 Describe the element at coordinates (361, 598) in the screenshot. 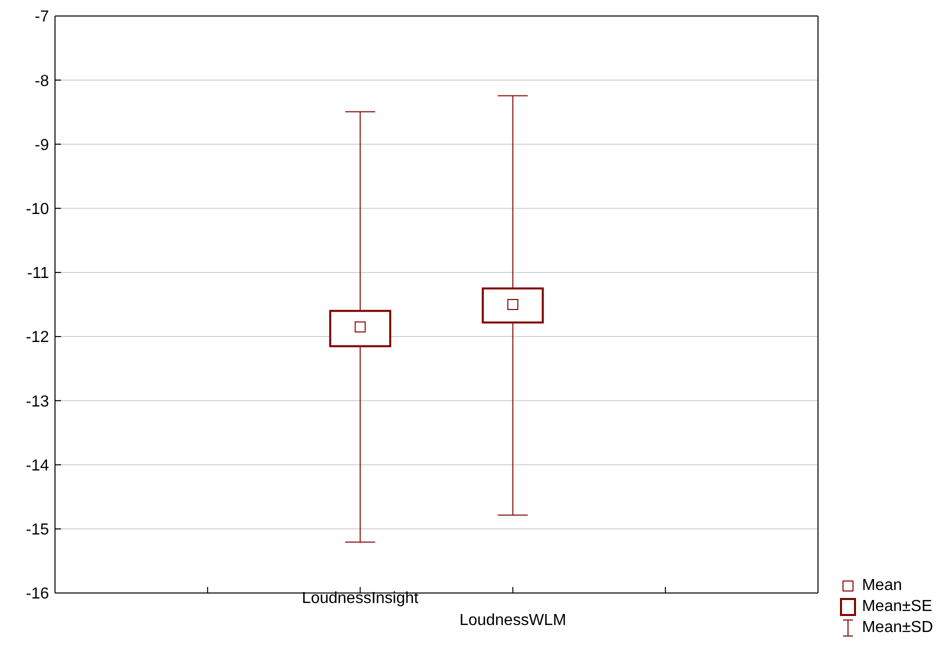

I see `x-tick-label: LoudnessInsight` at that location.